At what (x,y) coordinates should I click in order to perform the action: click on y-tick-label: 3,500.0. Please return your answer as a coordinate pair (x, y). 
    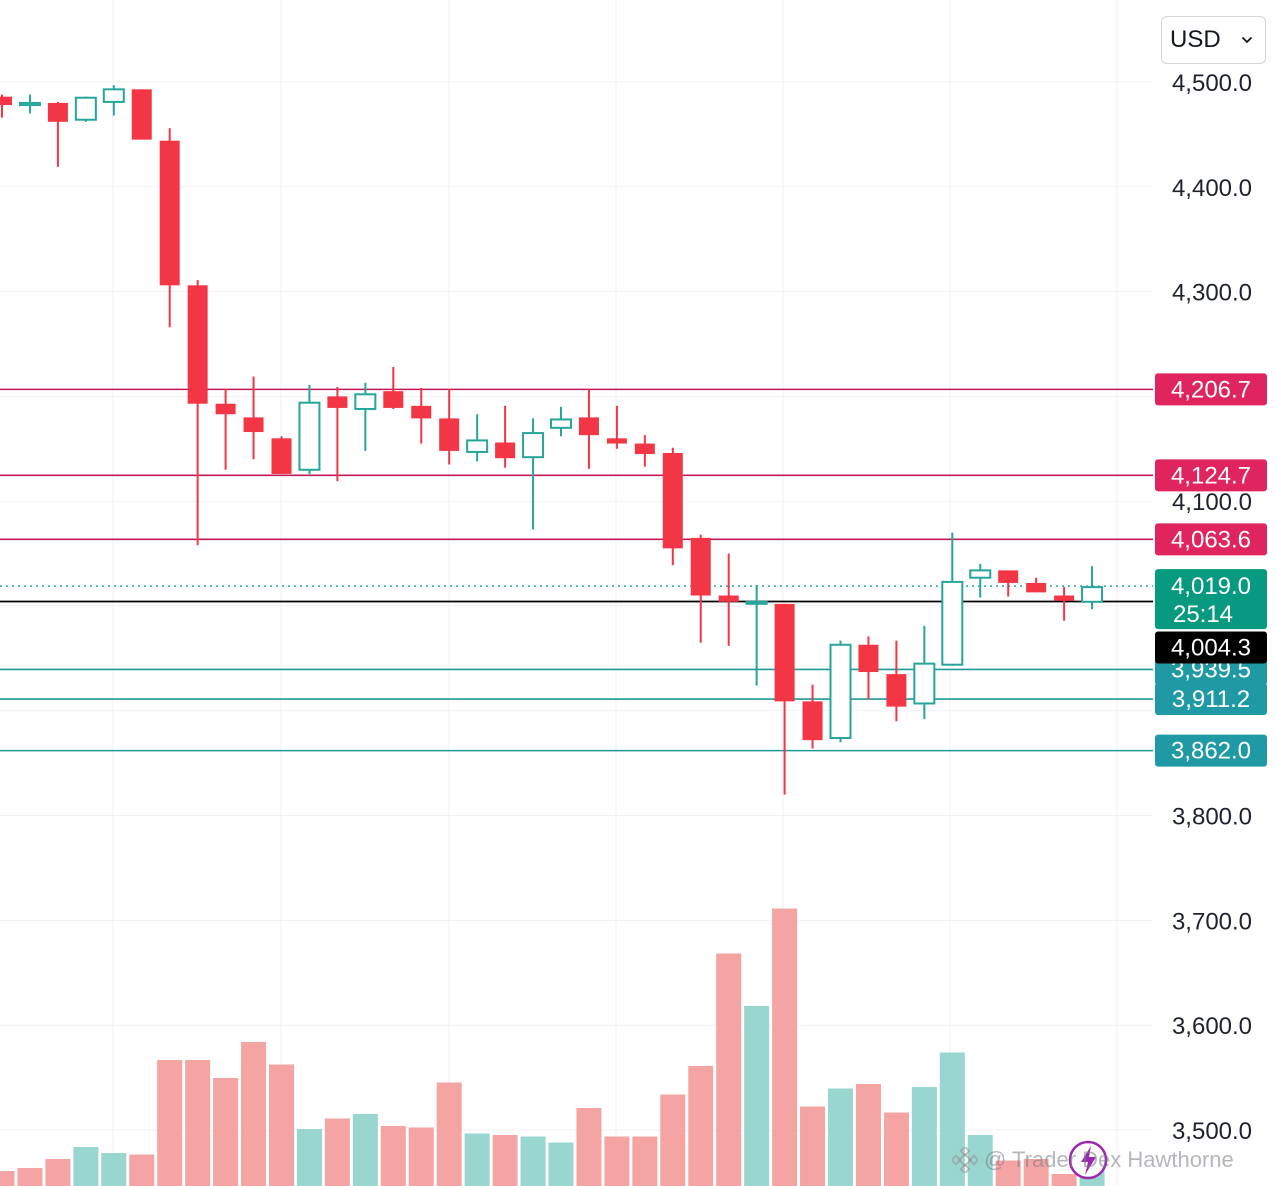
    Looking at the image, I should click on (1212, 1131).